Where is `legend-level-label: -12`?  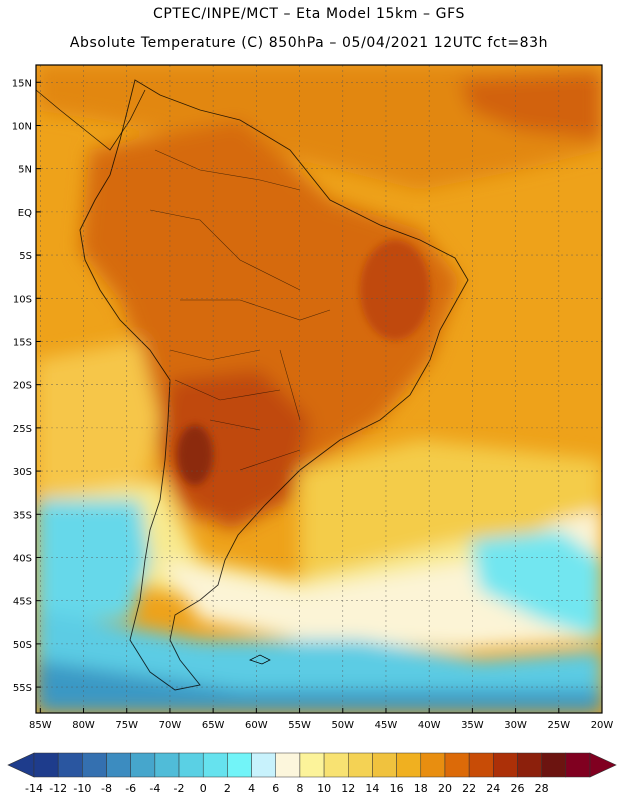 legend-level-label: -12 is located at coordinates (58, 788).